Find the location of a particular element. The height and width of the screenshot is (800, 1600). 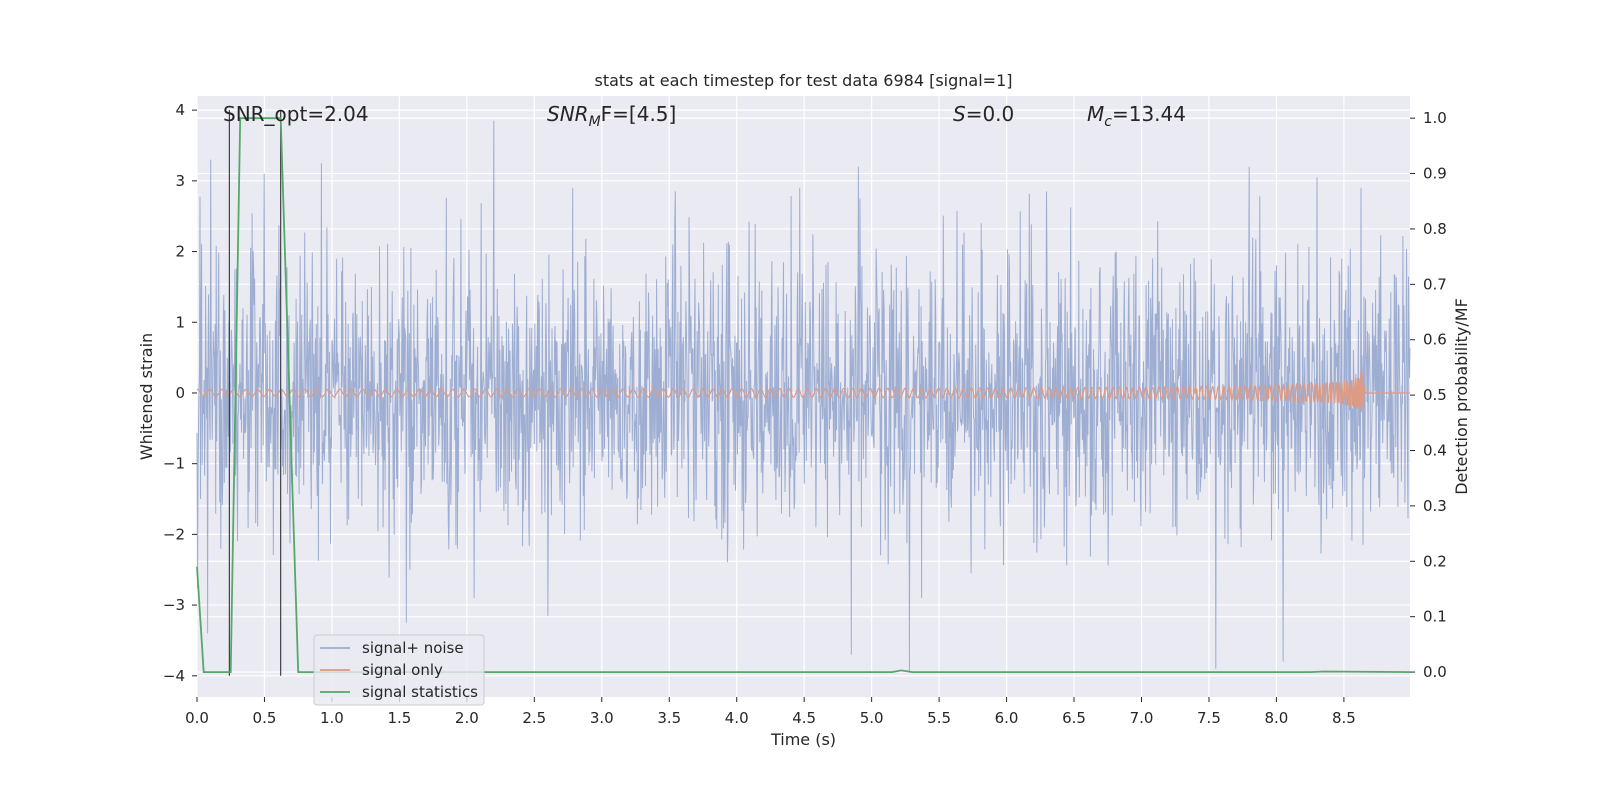

x-tick-label: 1.5 is located at coordinates (399, 718).